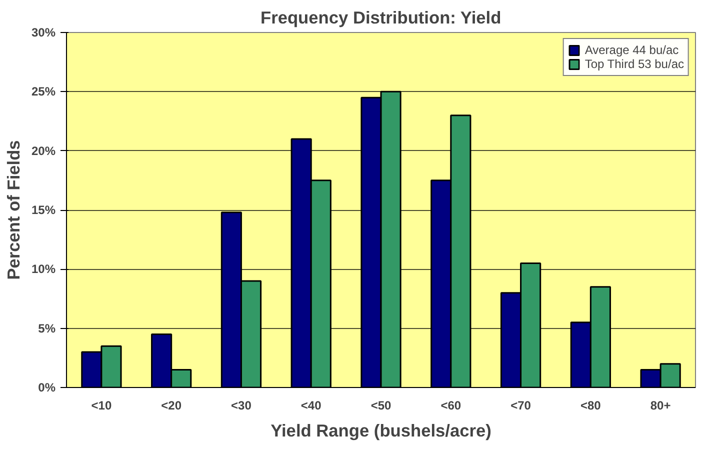 The height and width of the screenshot is (451, 723). I want to click on legend-label: Top Third 53 bu/ac, so click(634, 64).